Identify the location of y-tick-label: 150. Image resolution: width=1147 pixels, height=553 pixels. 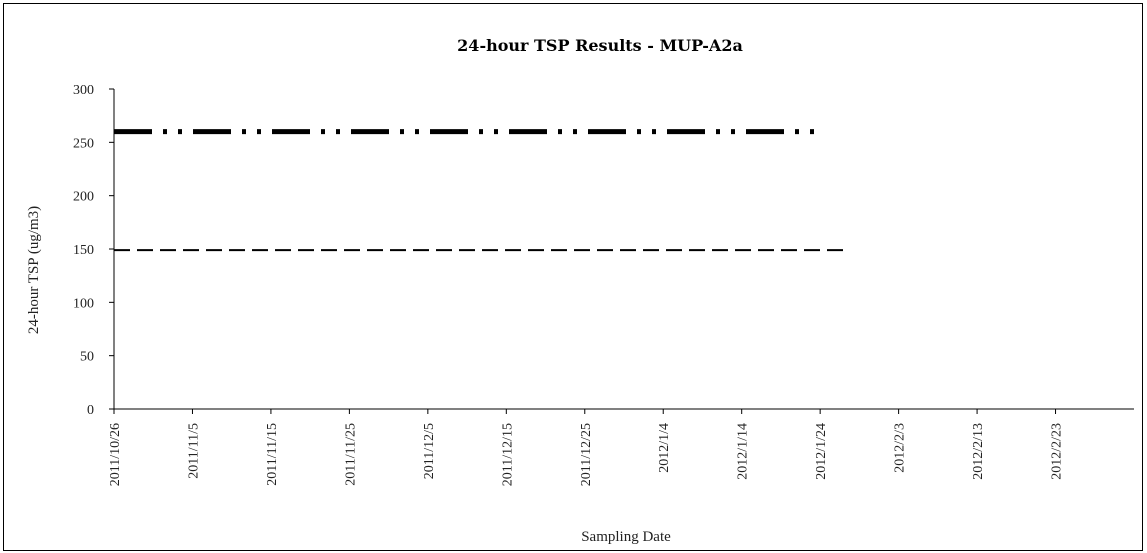
(83, 250).